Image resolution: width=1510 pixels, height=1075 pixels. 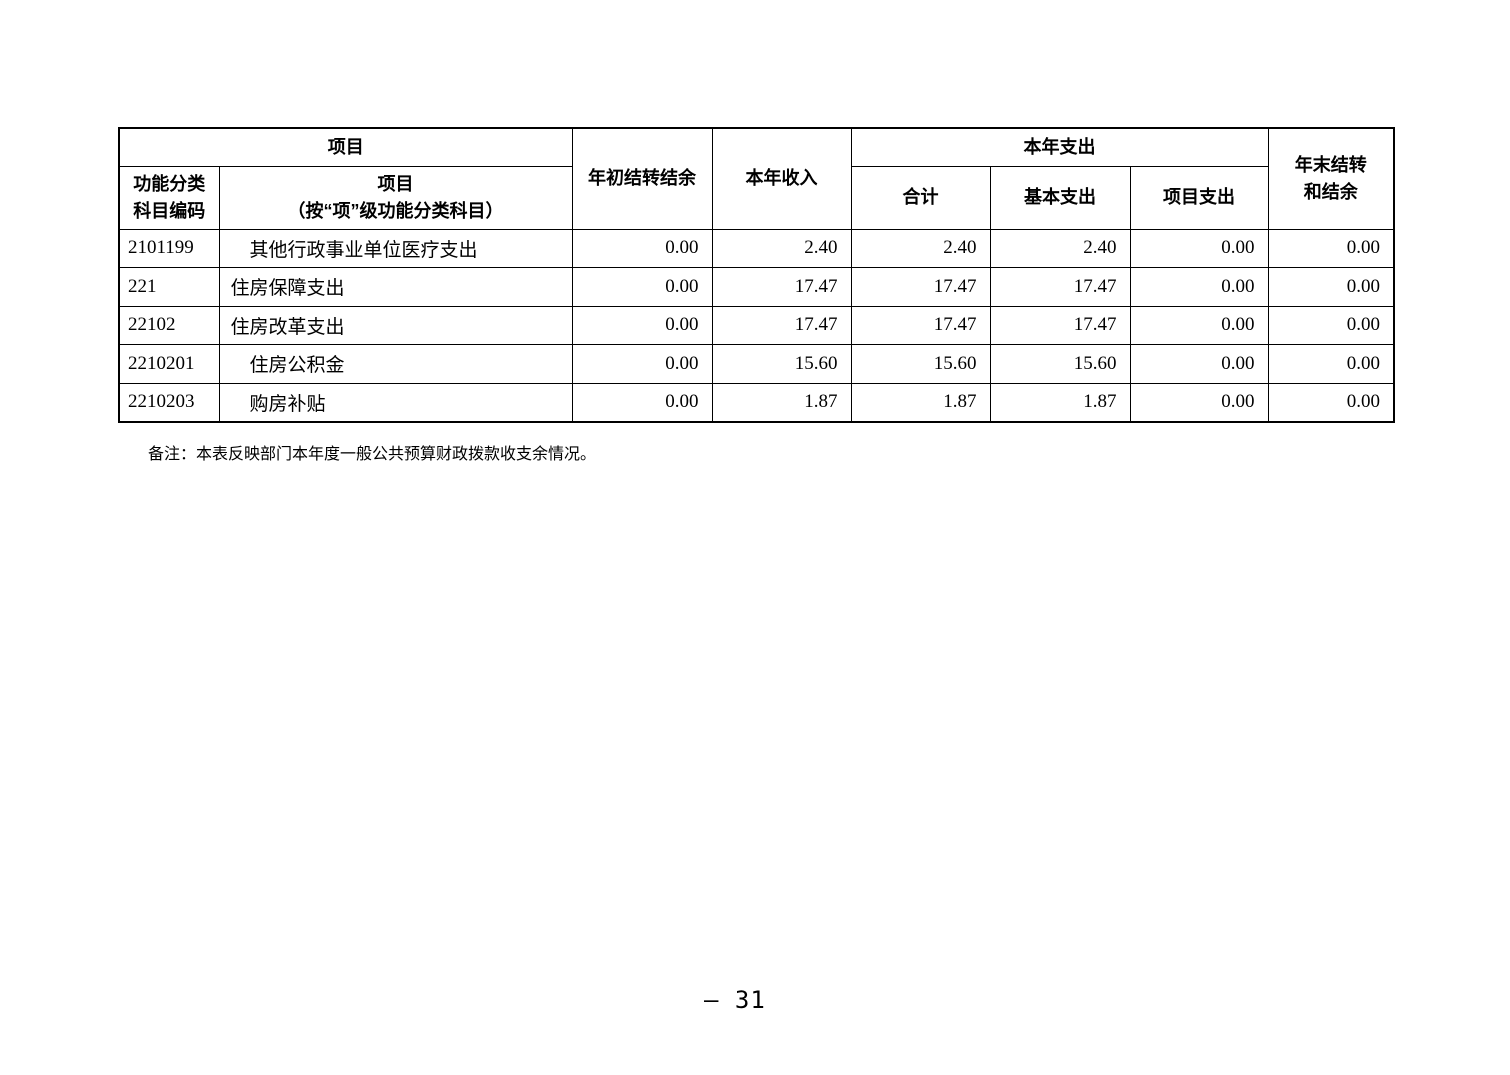 I want to click on cell-current-income: 1.87, so click(x=781, y=402).